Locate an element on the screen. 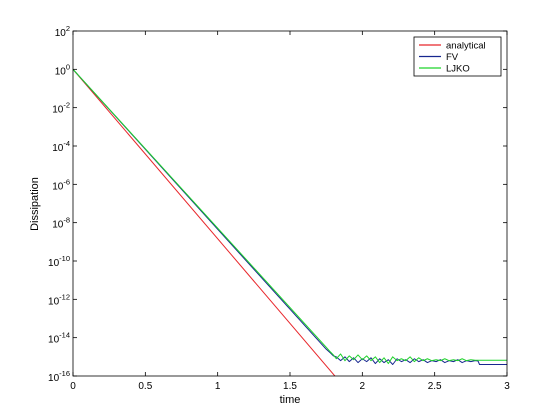 The width and height of the screenshot is (560, 420). y-tick-label: 10⁻² is located at coordinates (61, 108).